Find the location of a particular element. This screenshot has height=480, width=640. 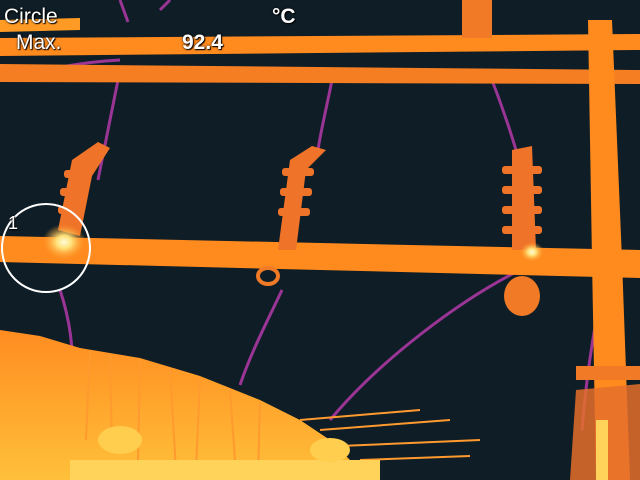

measure-stat-label: Max. is located at coordinates (39, 42).